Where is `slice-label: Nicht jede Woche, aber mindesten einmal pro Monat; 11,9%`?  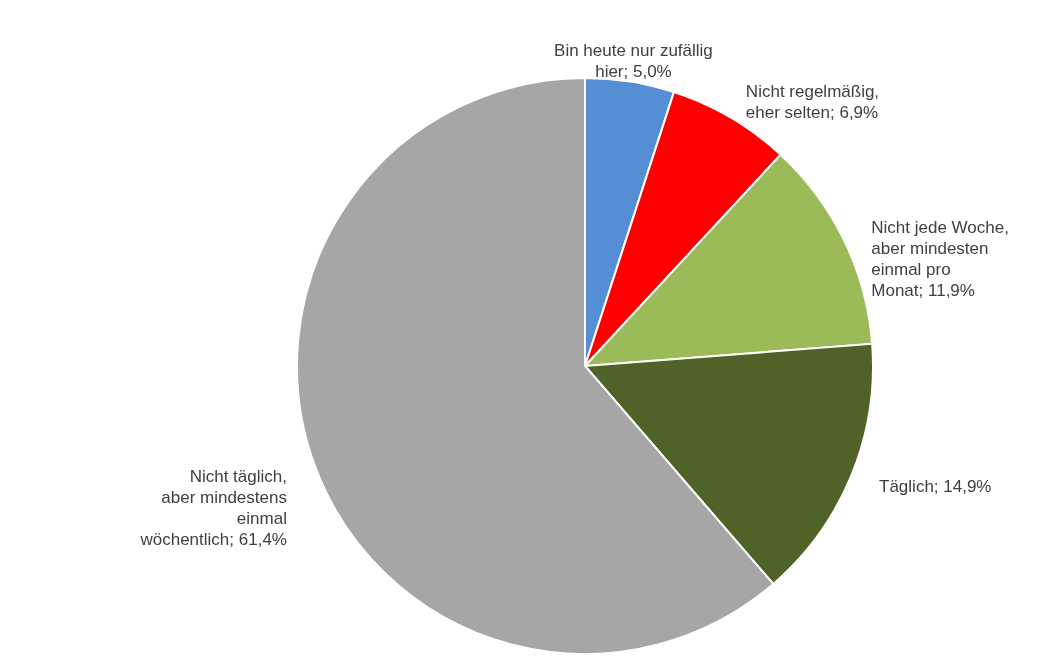 slice-label: Nicht jede Woche, aber mindesten einmal pro Monat; 11,9% is located at coordinates (940, 258).